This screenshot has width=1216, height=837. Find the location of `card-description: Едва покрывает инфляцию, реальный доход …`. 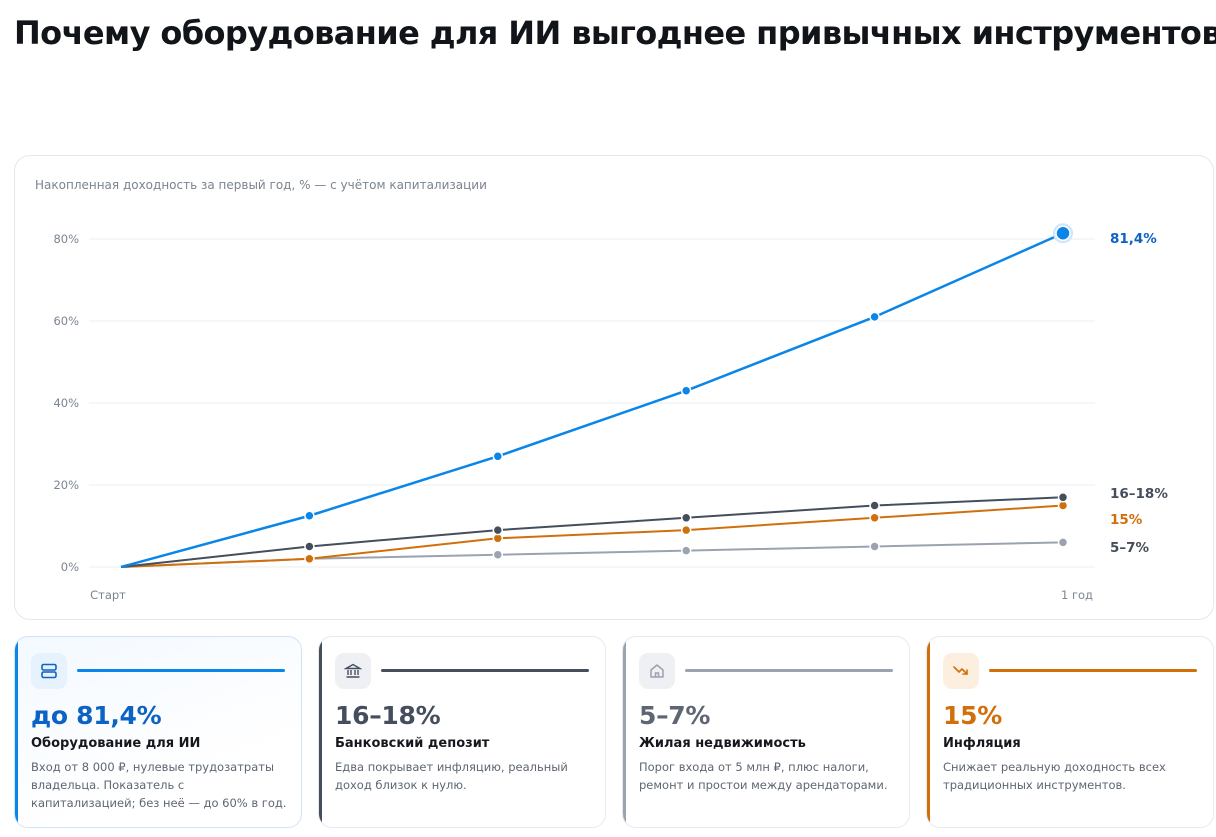

card-description: Едва покрывает инфляцию, реальный доход … is located at coordinates (451, 776).